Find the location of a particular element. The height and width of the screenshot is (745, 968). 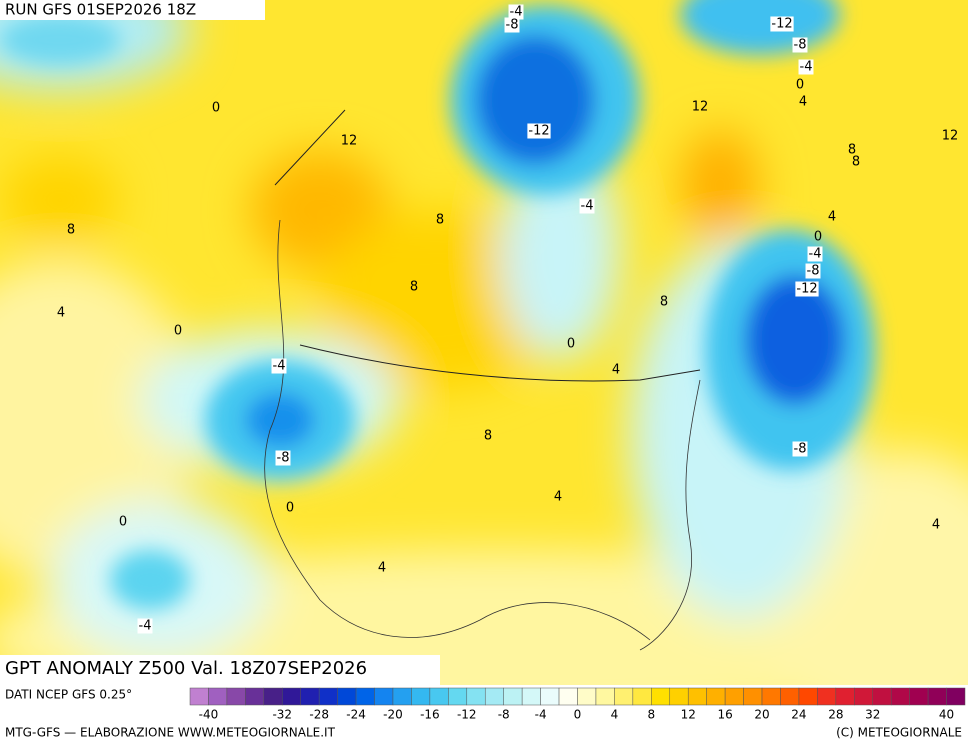

colorbar-tick-label: -16 is located at coordinates (430, 715).